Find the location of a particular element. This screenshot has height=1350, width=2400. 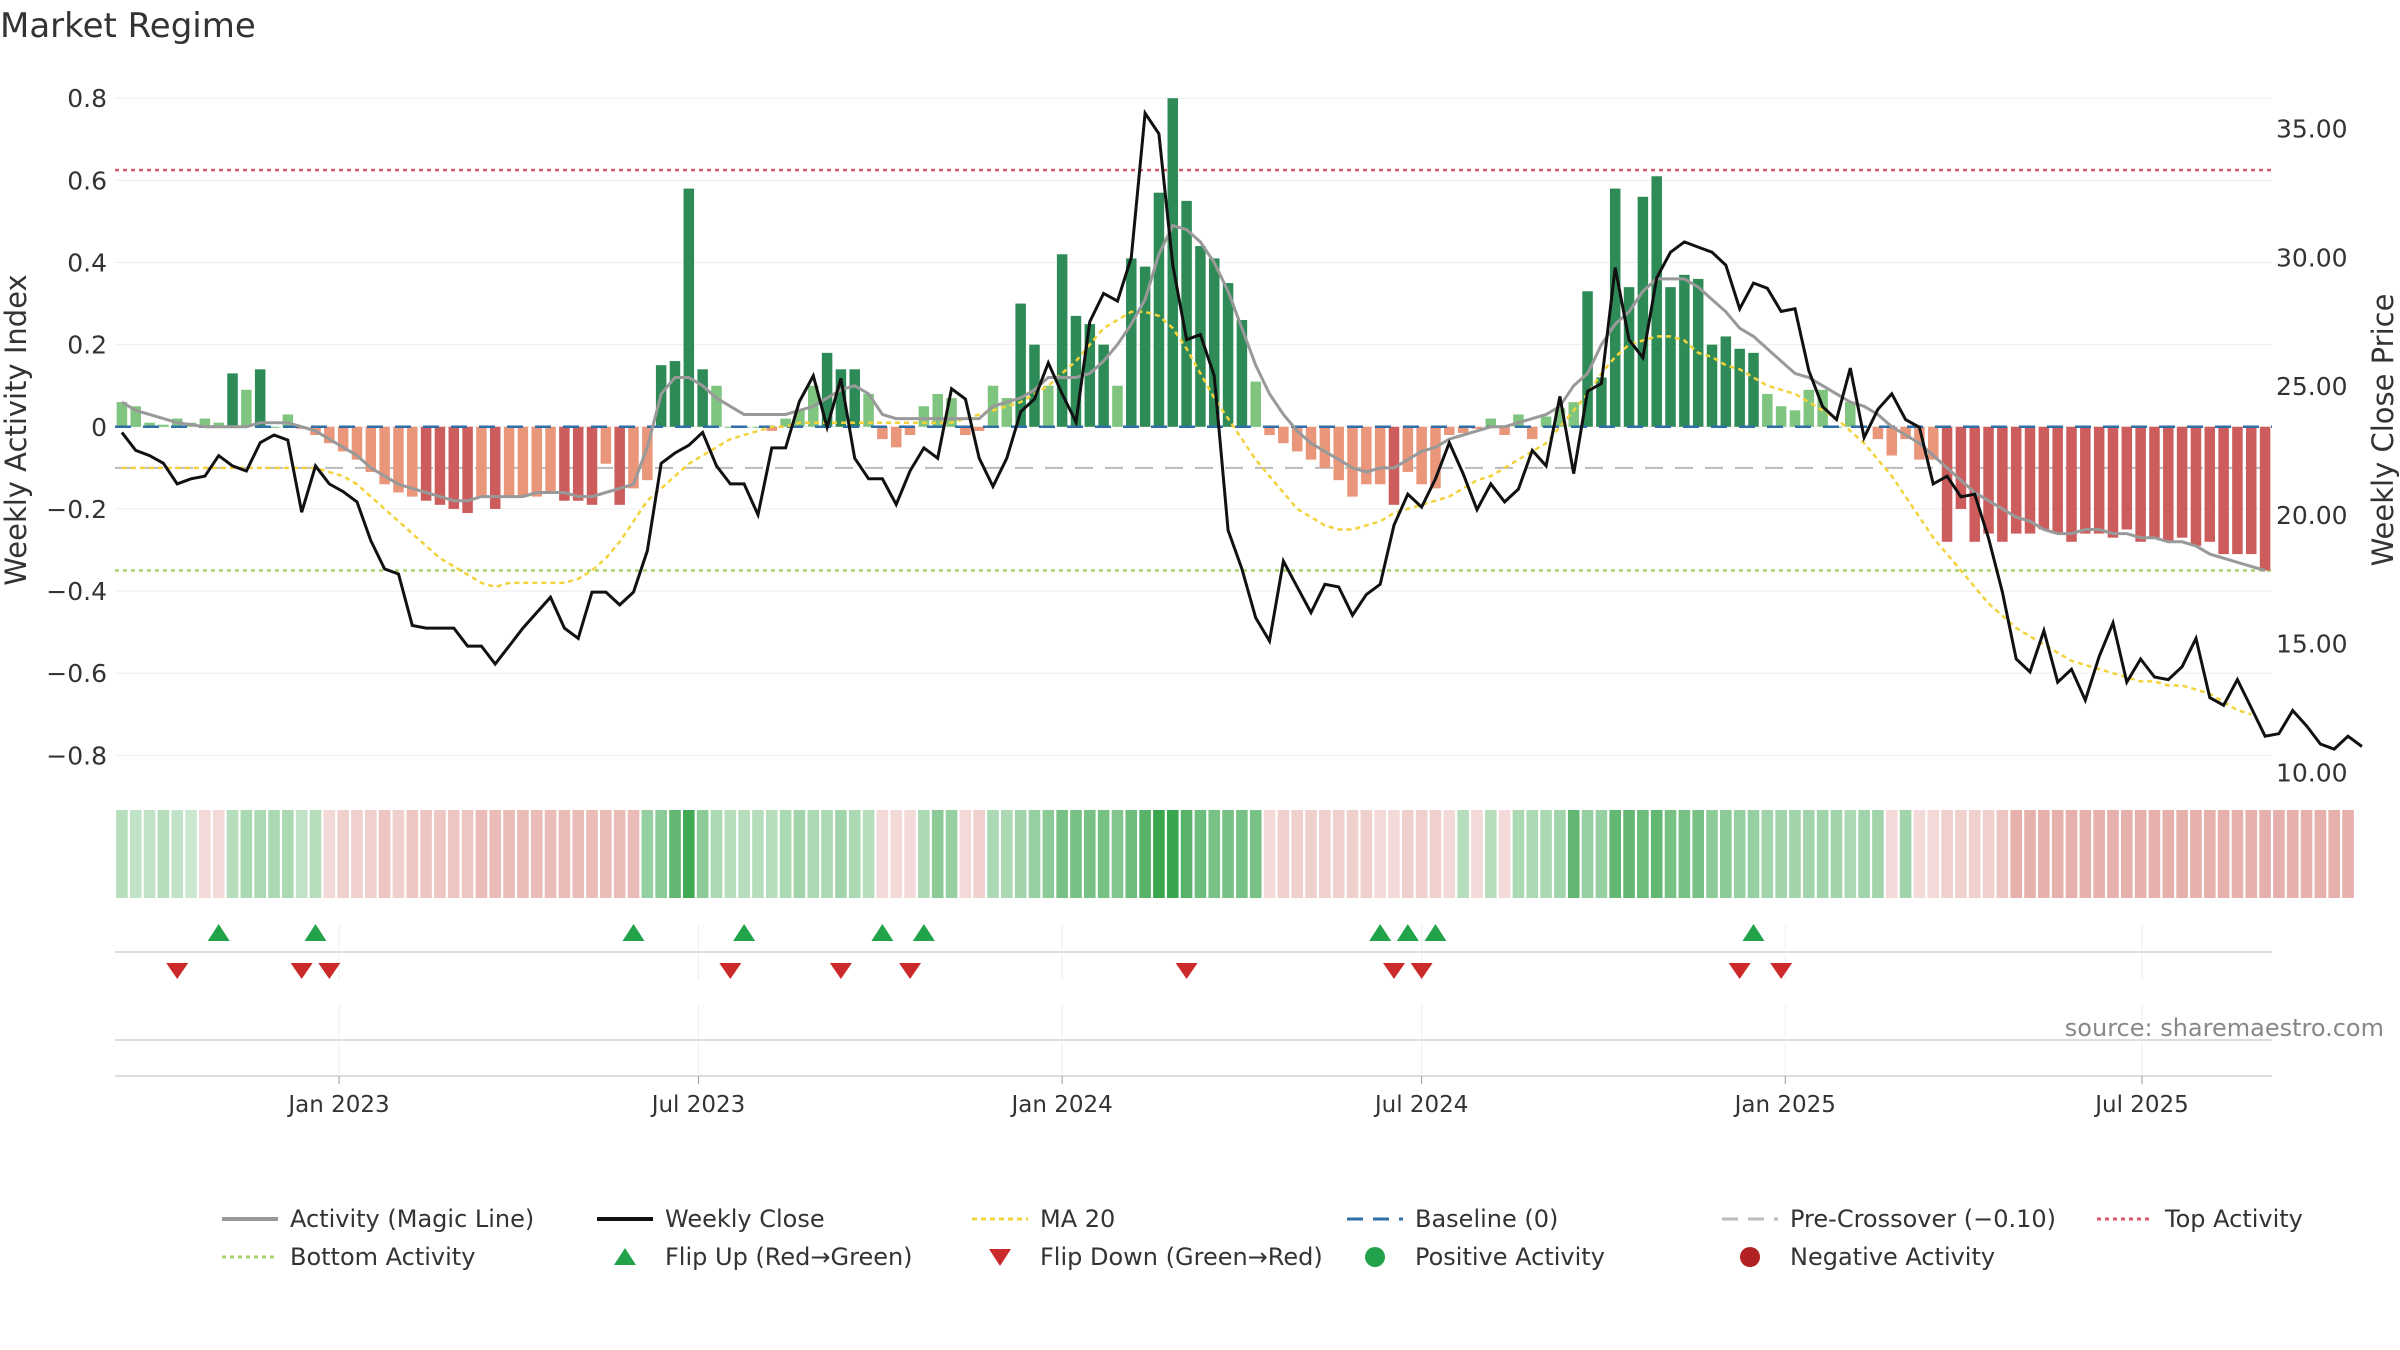

legend-swatch-top-activity is located at coordinates (2125, 1219).